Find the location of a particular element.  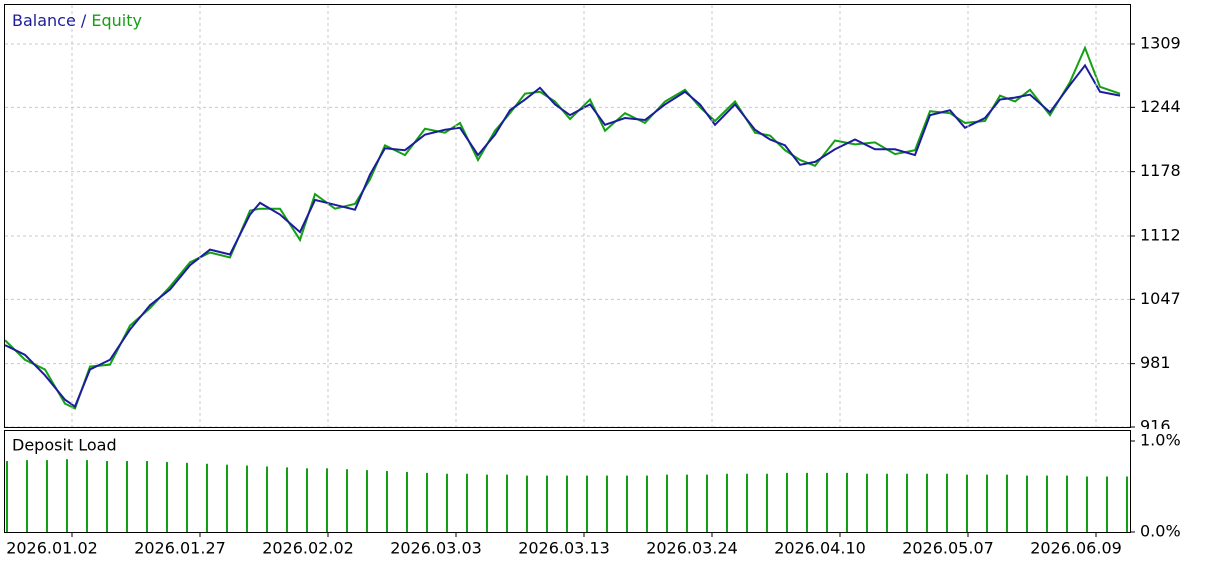

legend-equity: Equity is located at coordinates (116, 20).